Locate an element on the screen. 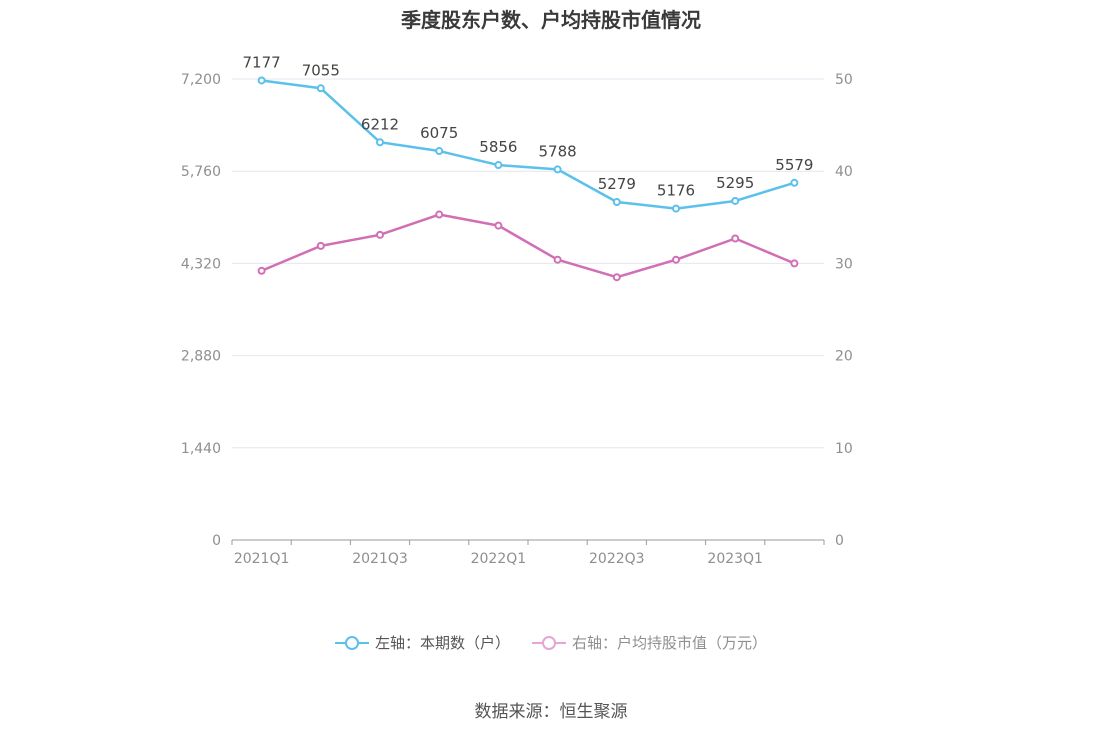  x-tick-label: 2023Q1 is located at coordinates (735, 559).